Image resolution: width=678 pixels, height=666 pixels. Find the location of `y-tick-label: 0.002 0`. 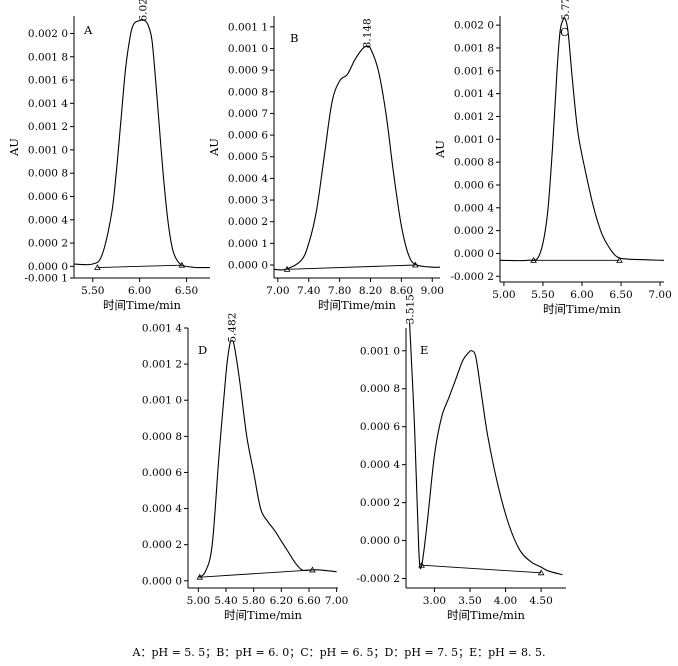

y-tick-label: 0.002 0 is located at coordinates (474, 26).